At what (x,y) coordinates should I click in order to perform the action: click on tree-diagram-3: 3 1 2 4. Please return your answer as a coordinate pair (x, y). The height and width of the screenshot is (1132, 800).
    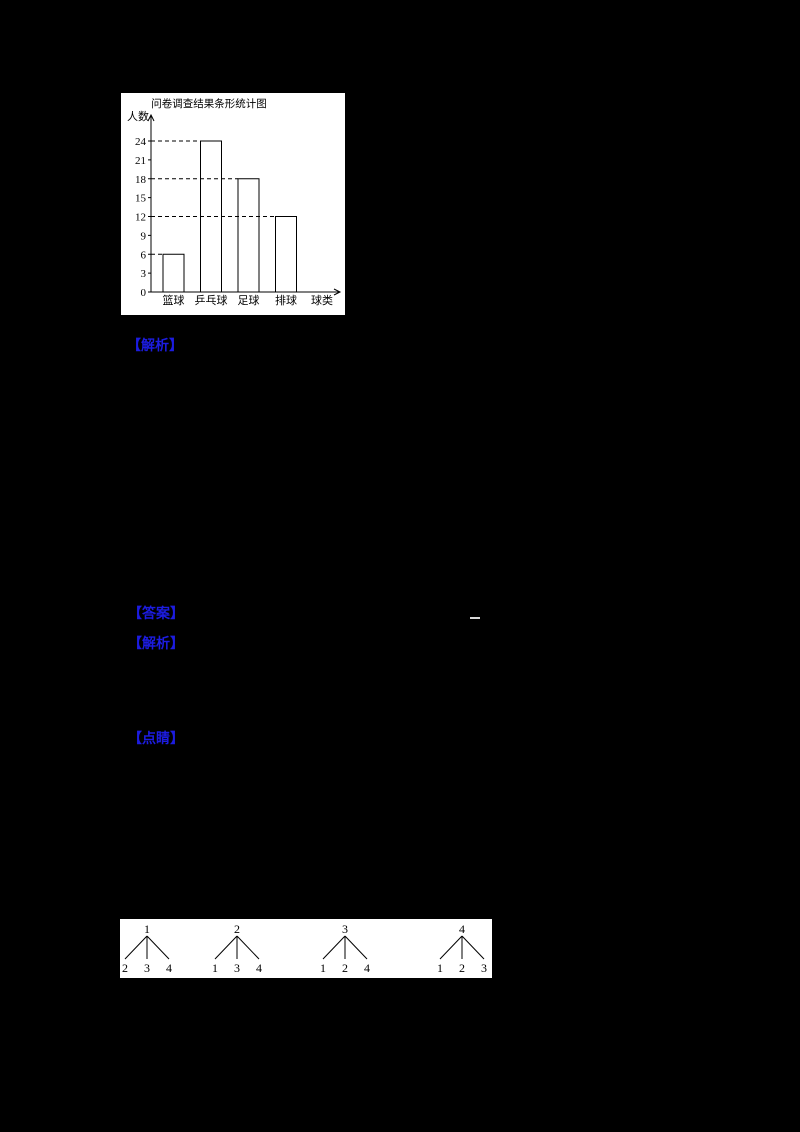
    Looking at the image, I should click on (345, 948).